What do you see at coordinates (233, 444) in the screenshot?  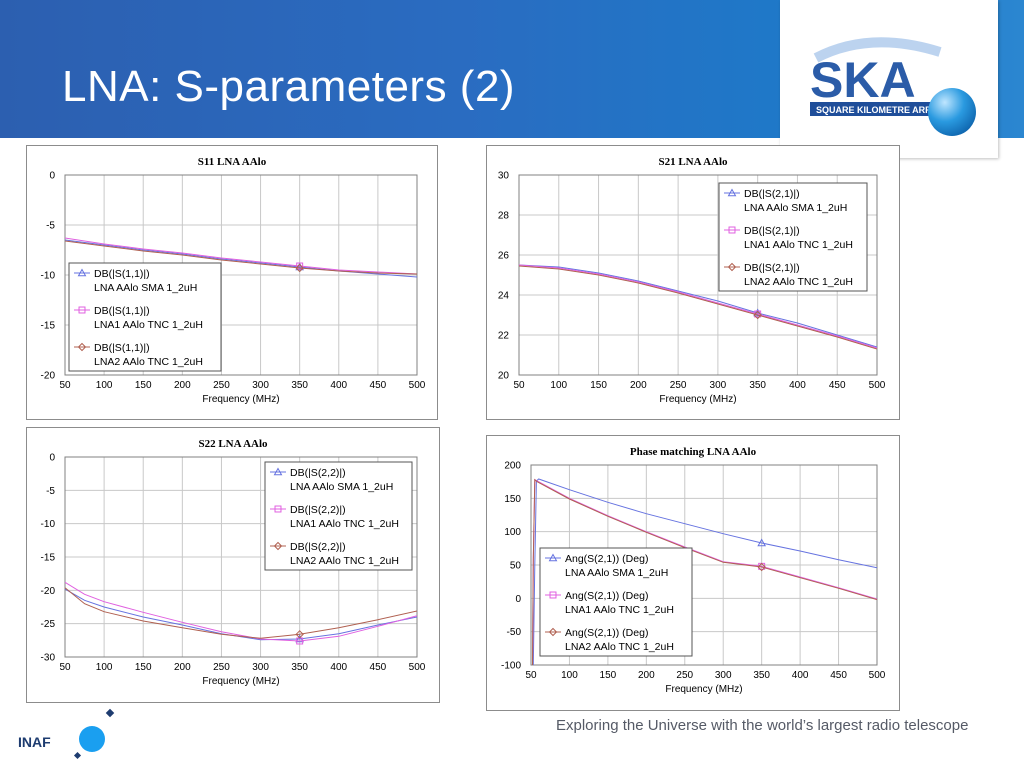 I see `chart-title: S22 LNA AAlo` at bounding box center [233, 444].